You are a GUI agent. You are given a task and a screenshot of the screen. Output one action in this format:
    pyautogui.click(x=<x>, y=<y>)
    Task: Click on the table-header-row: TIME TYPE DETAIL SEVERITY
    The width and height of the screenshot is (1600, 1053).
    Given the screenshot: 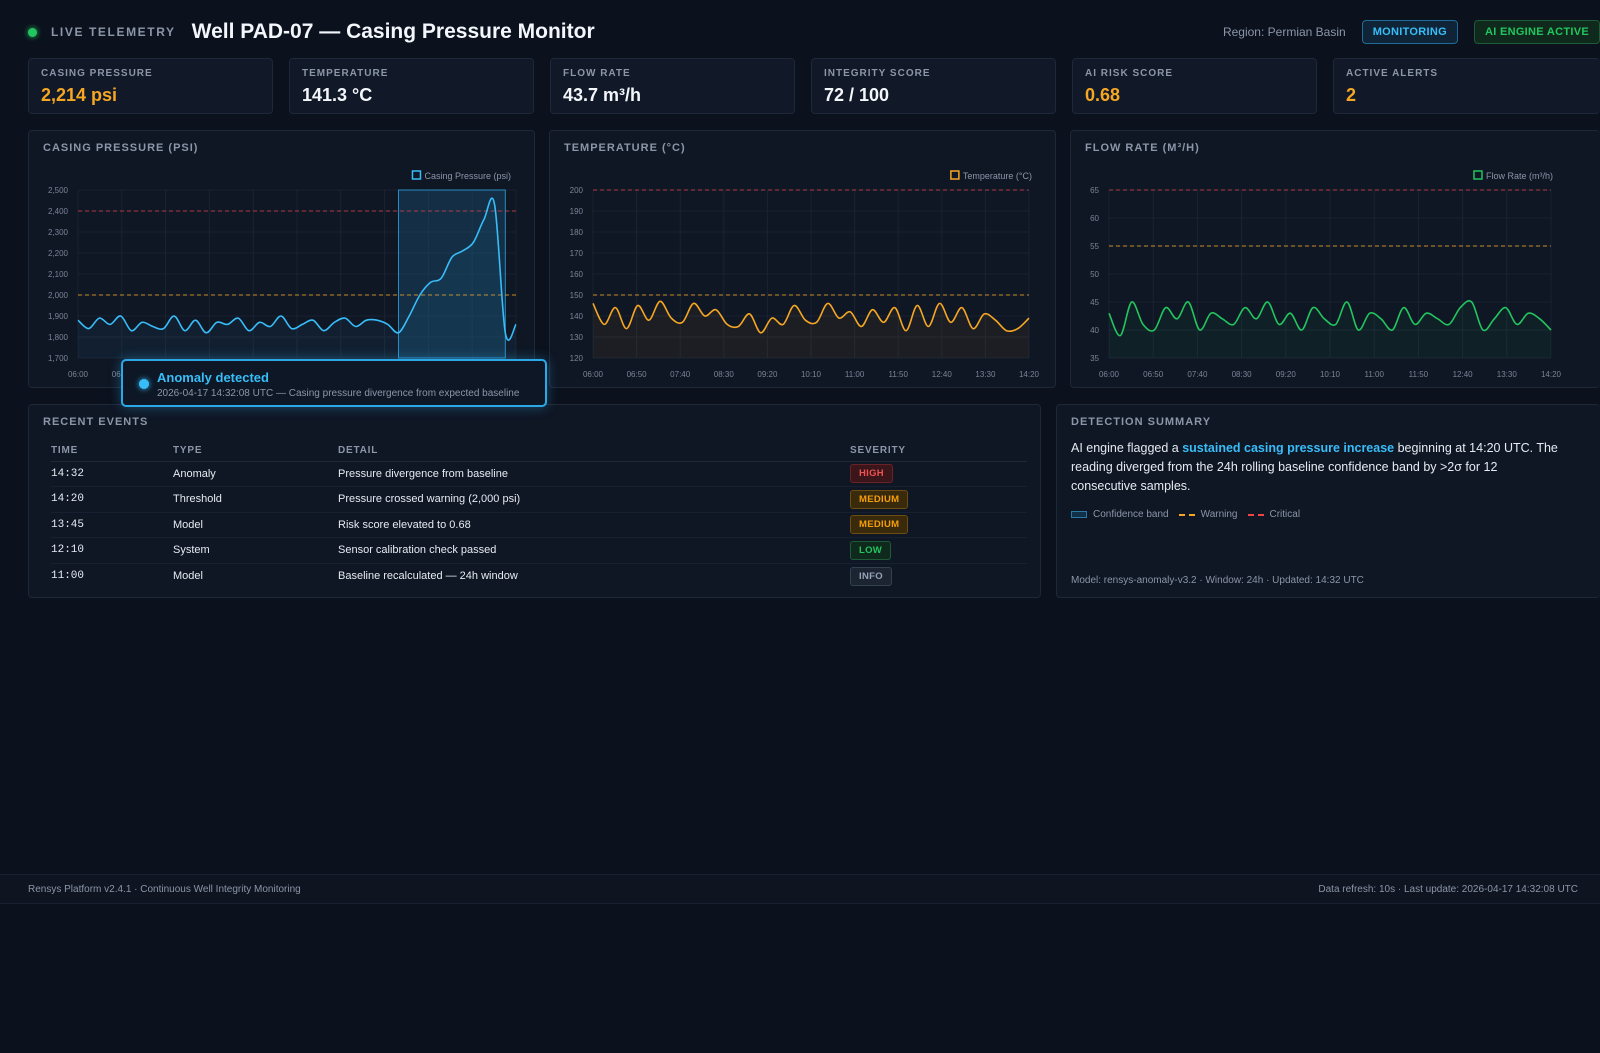 What is the action you would take?
    pyautogui.click(x=539, y=451)
    